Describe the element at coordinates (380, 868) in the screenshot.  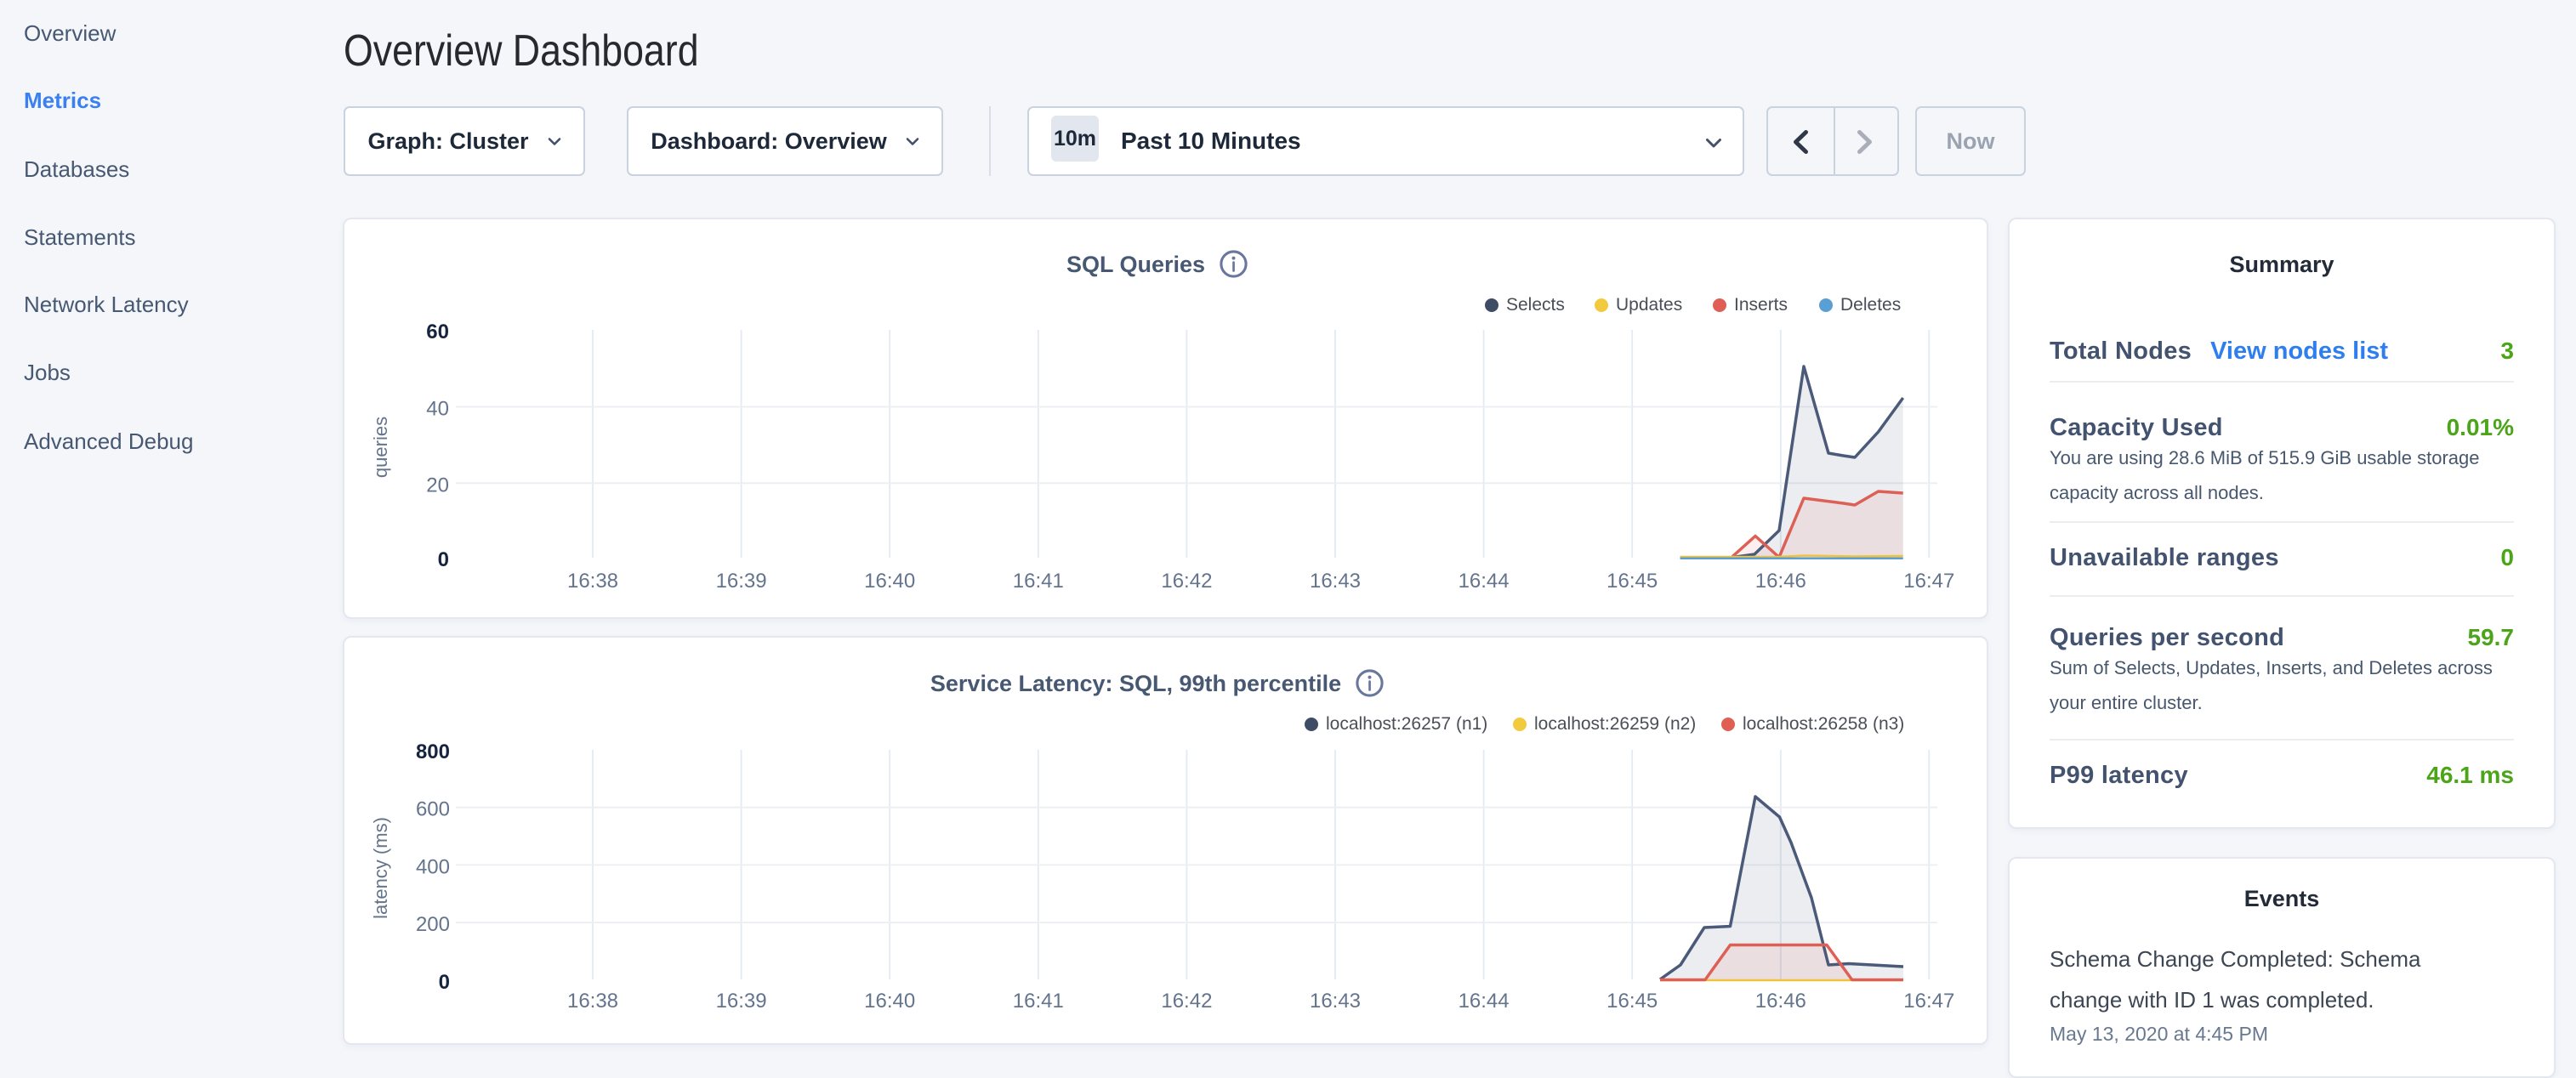
I see `svg-text: latency (ms)` at that location.